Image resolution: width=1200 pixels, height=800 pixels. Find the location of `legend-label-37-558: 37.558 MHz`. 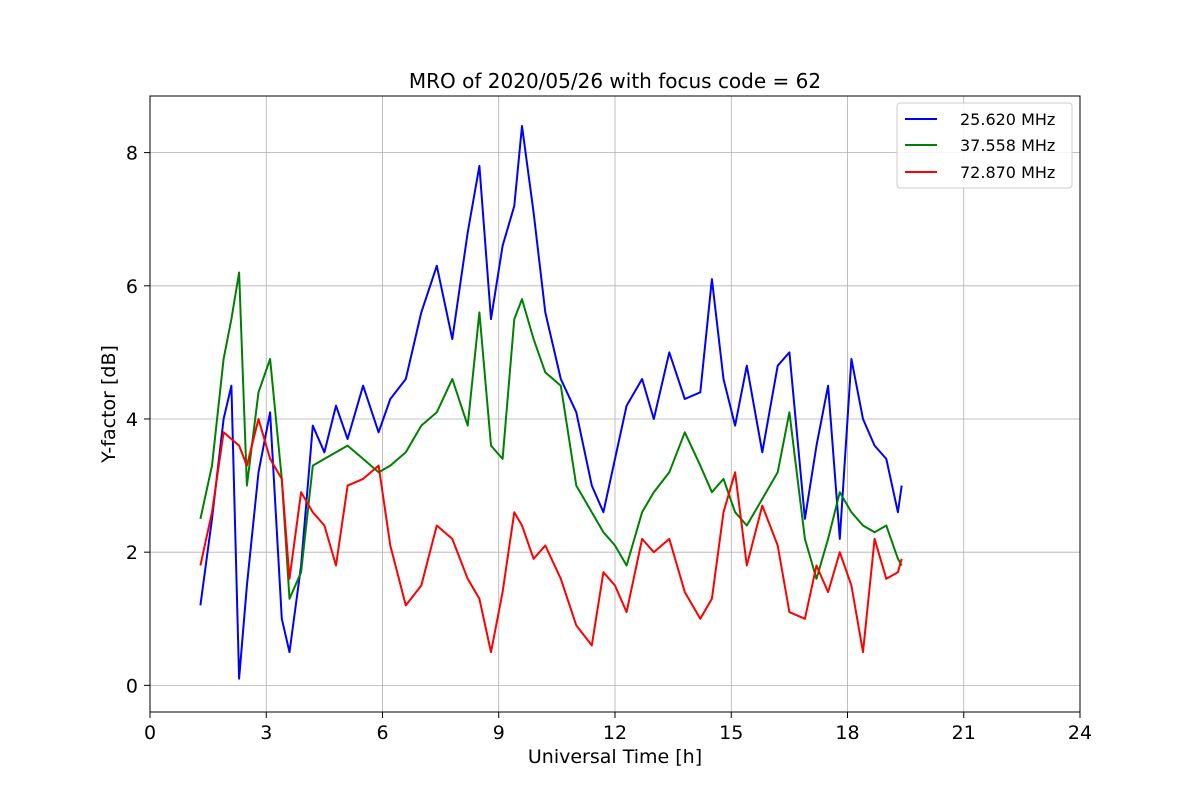

legend-label-37-558: 37.558 MHz is located at coordinates (1007, 145).